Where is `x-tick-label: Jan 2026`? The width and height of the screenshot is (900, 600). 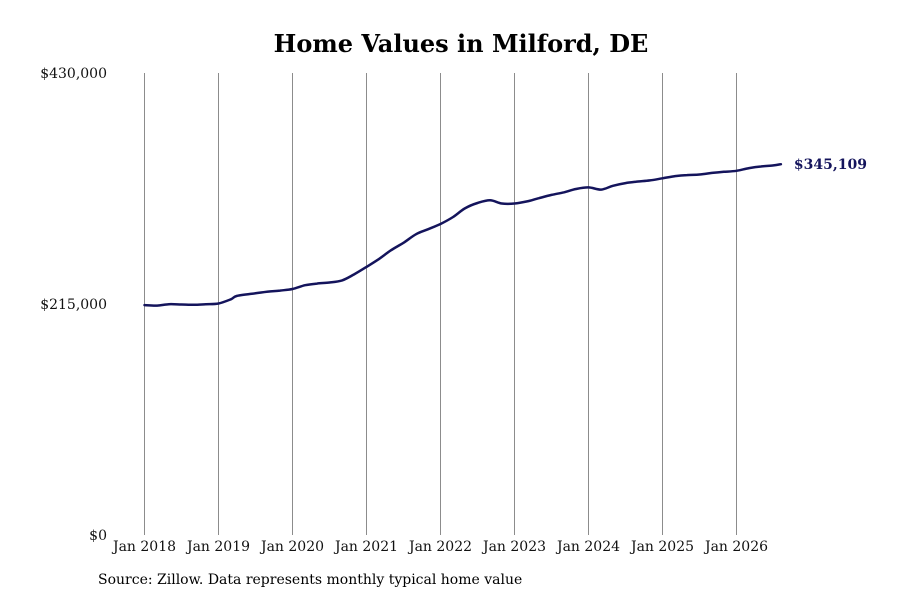
x-tick-label: Jan 2026 is located at coordinates (735, 547).